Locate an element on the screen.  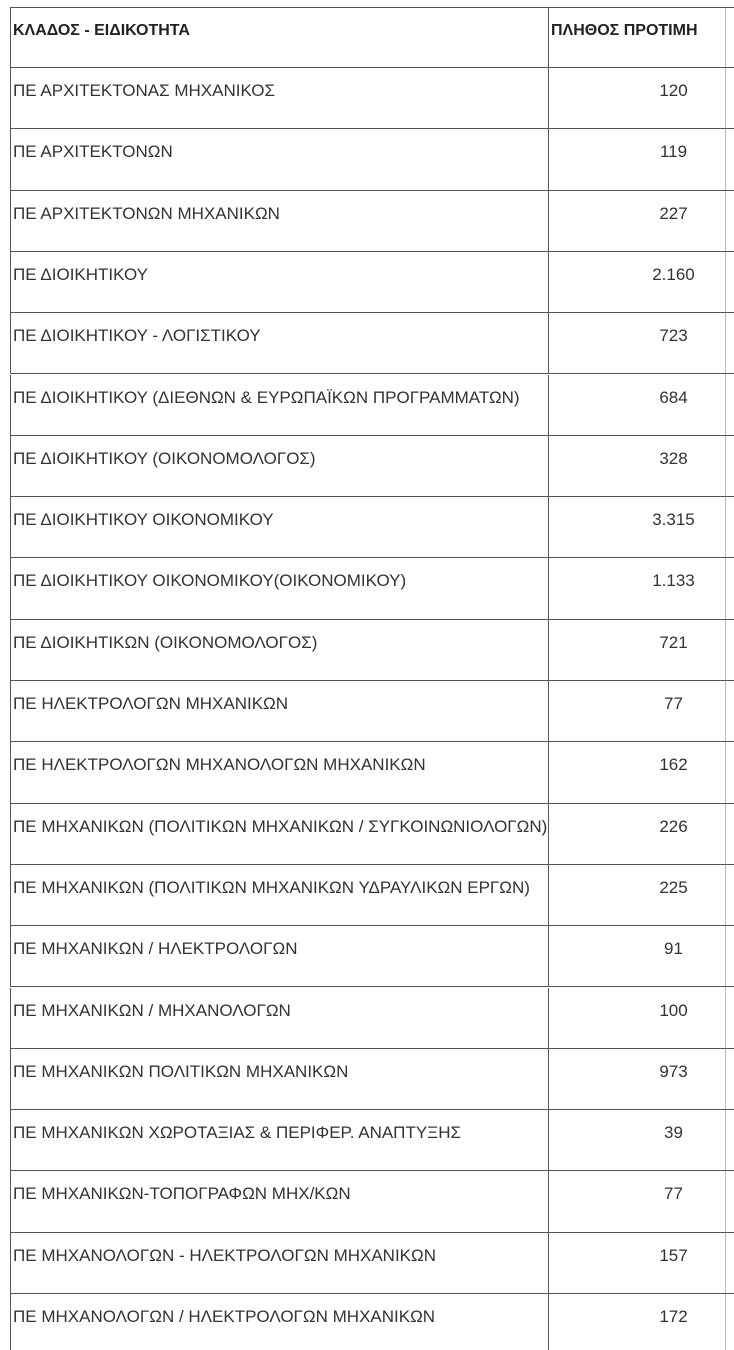
count-cell: 226 is located at coordinates (641, 834).